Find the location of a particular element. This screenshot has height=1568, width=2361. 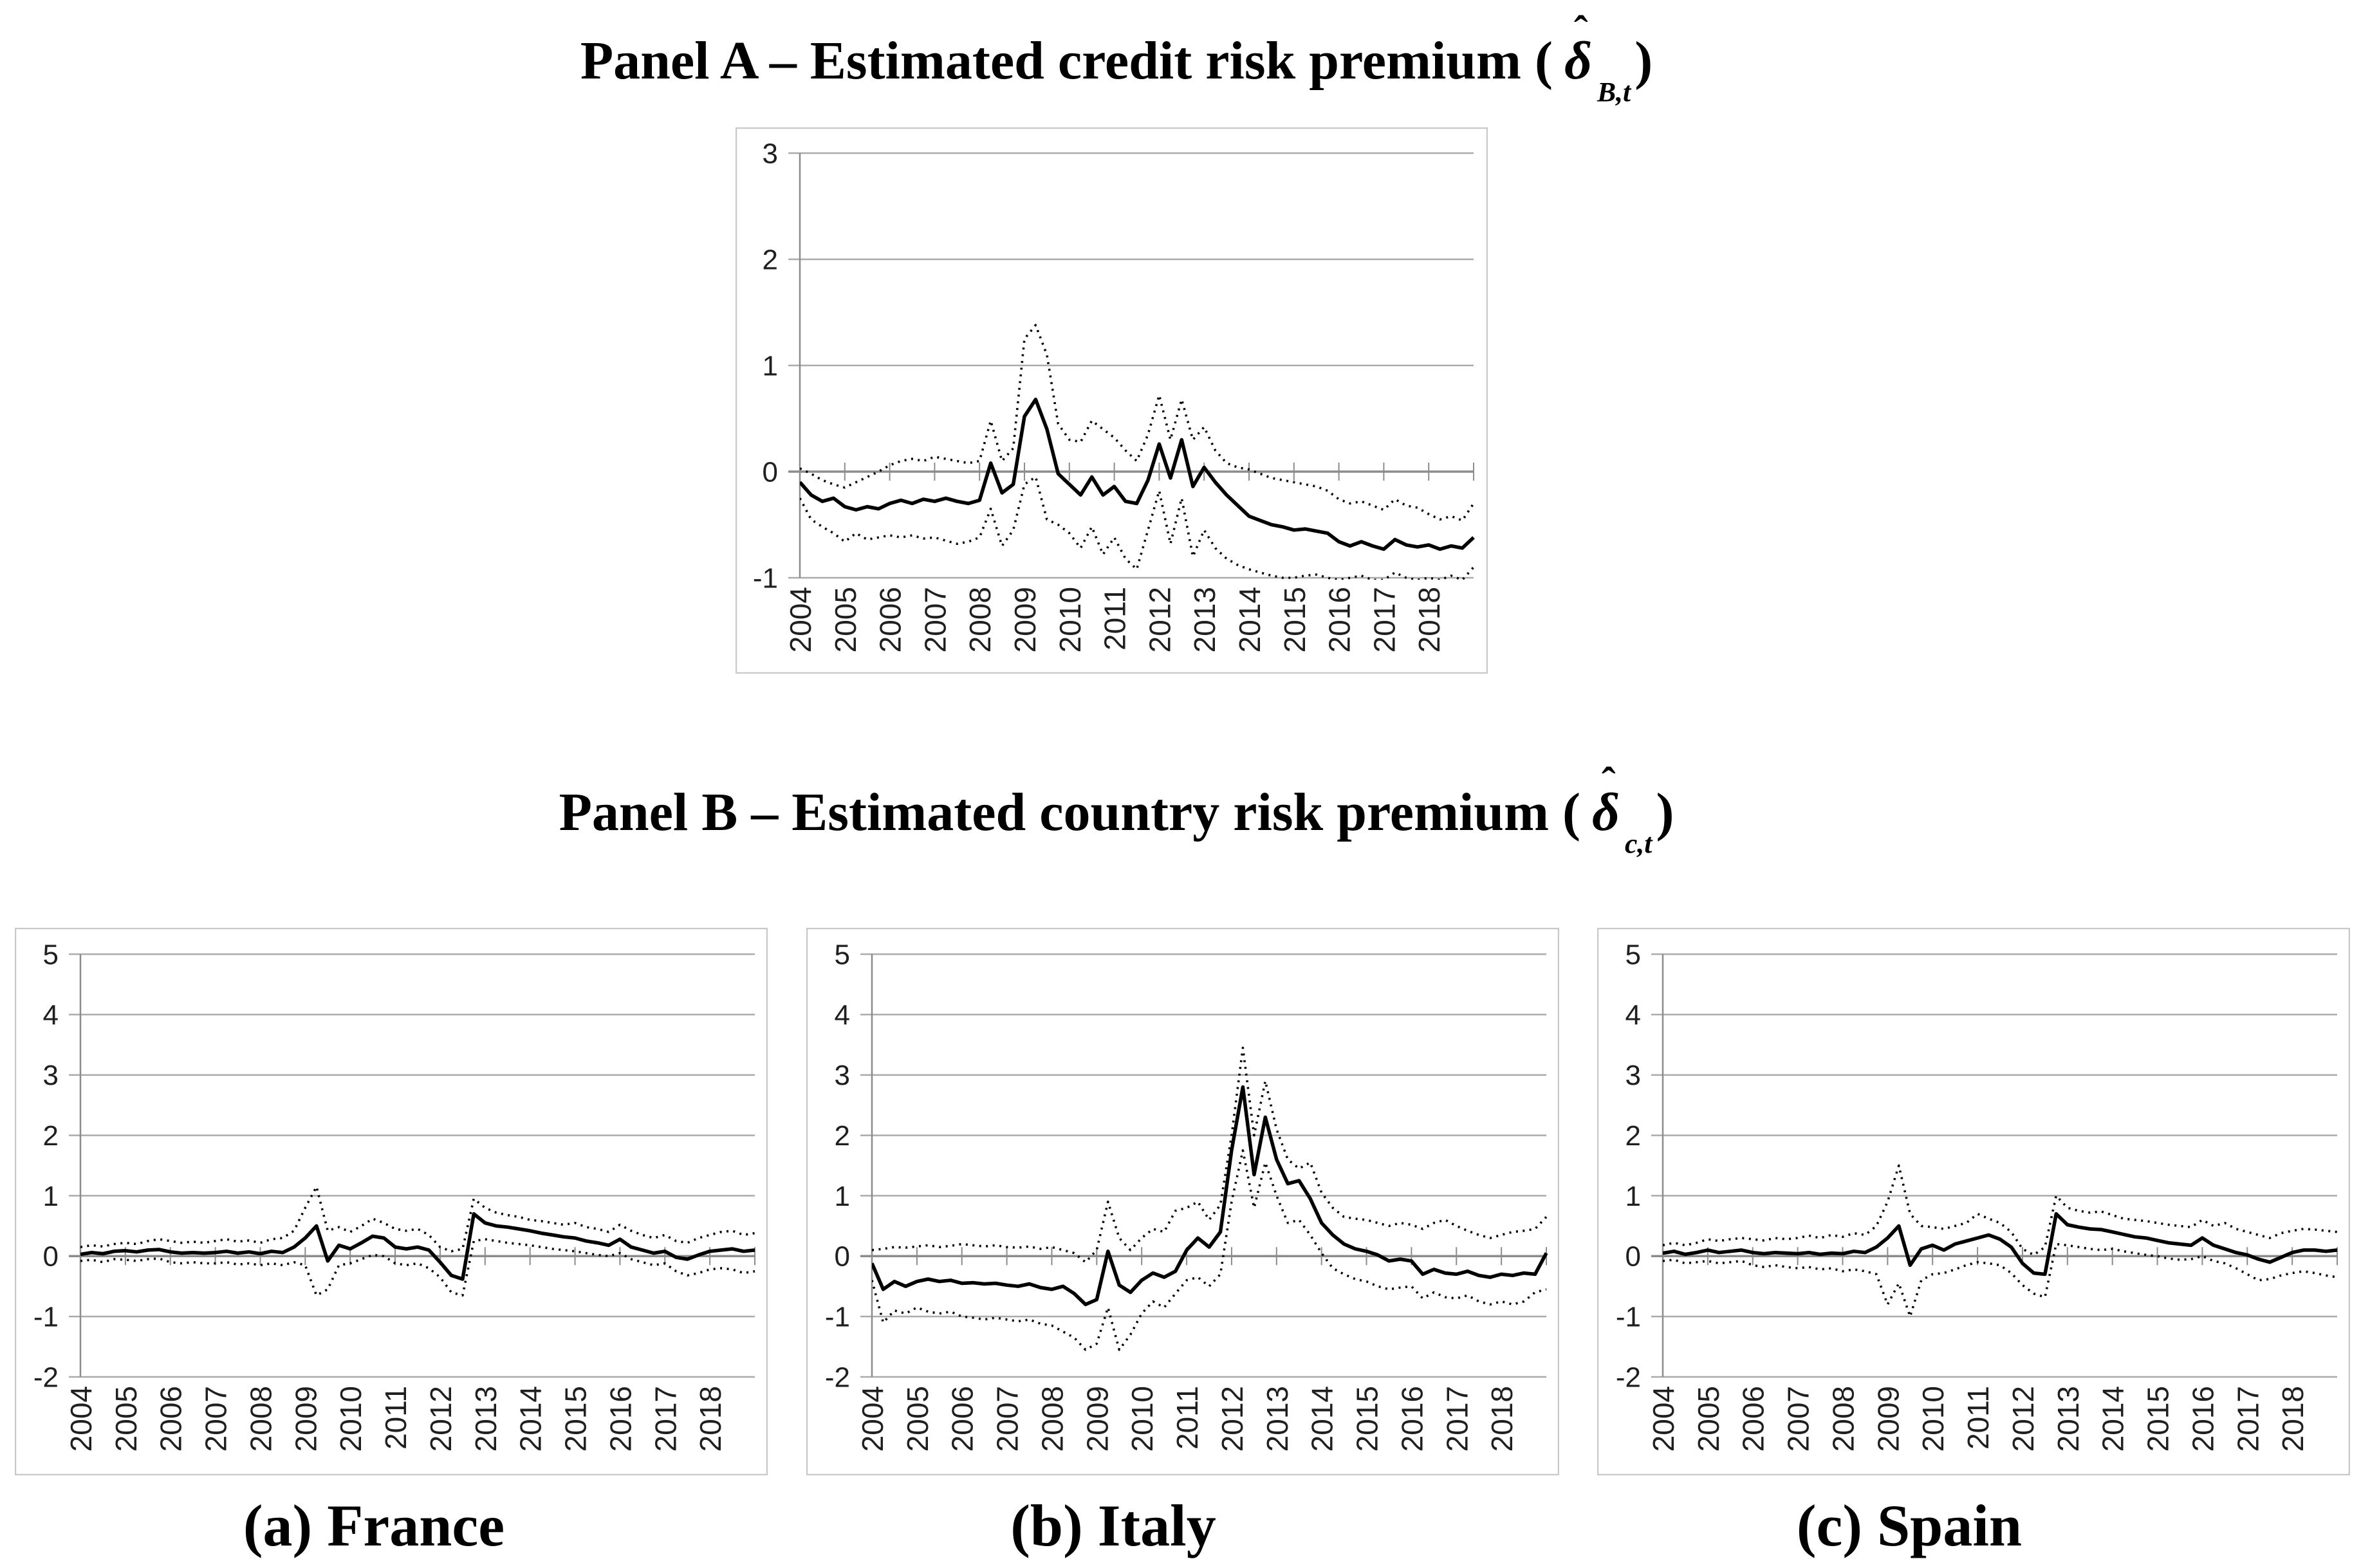

italy-estimate-line is located at coordinates (1210, 1196).